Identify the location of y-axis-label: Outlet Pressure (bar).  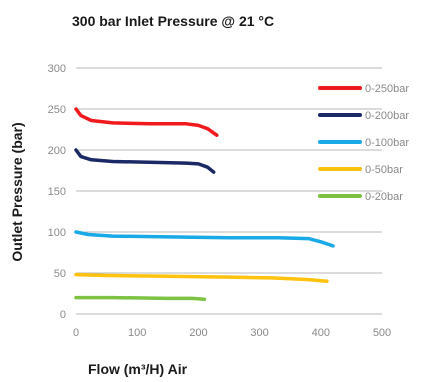
(17, 191).